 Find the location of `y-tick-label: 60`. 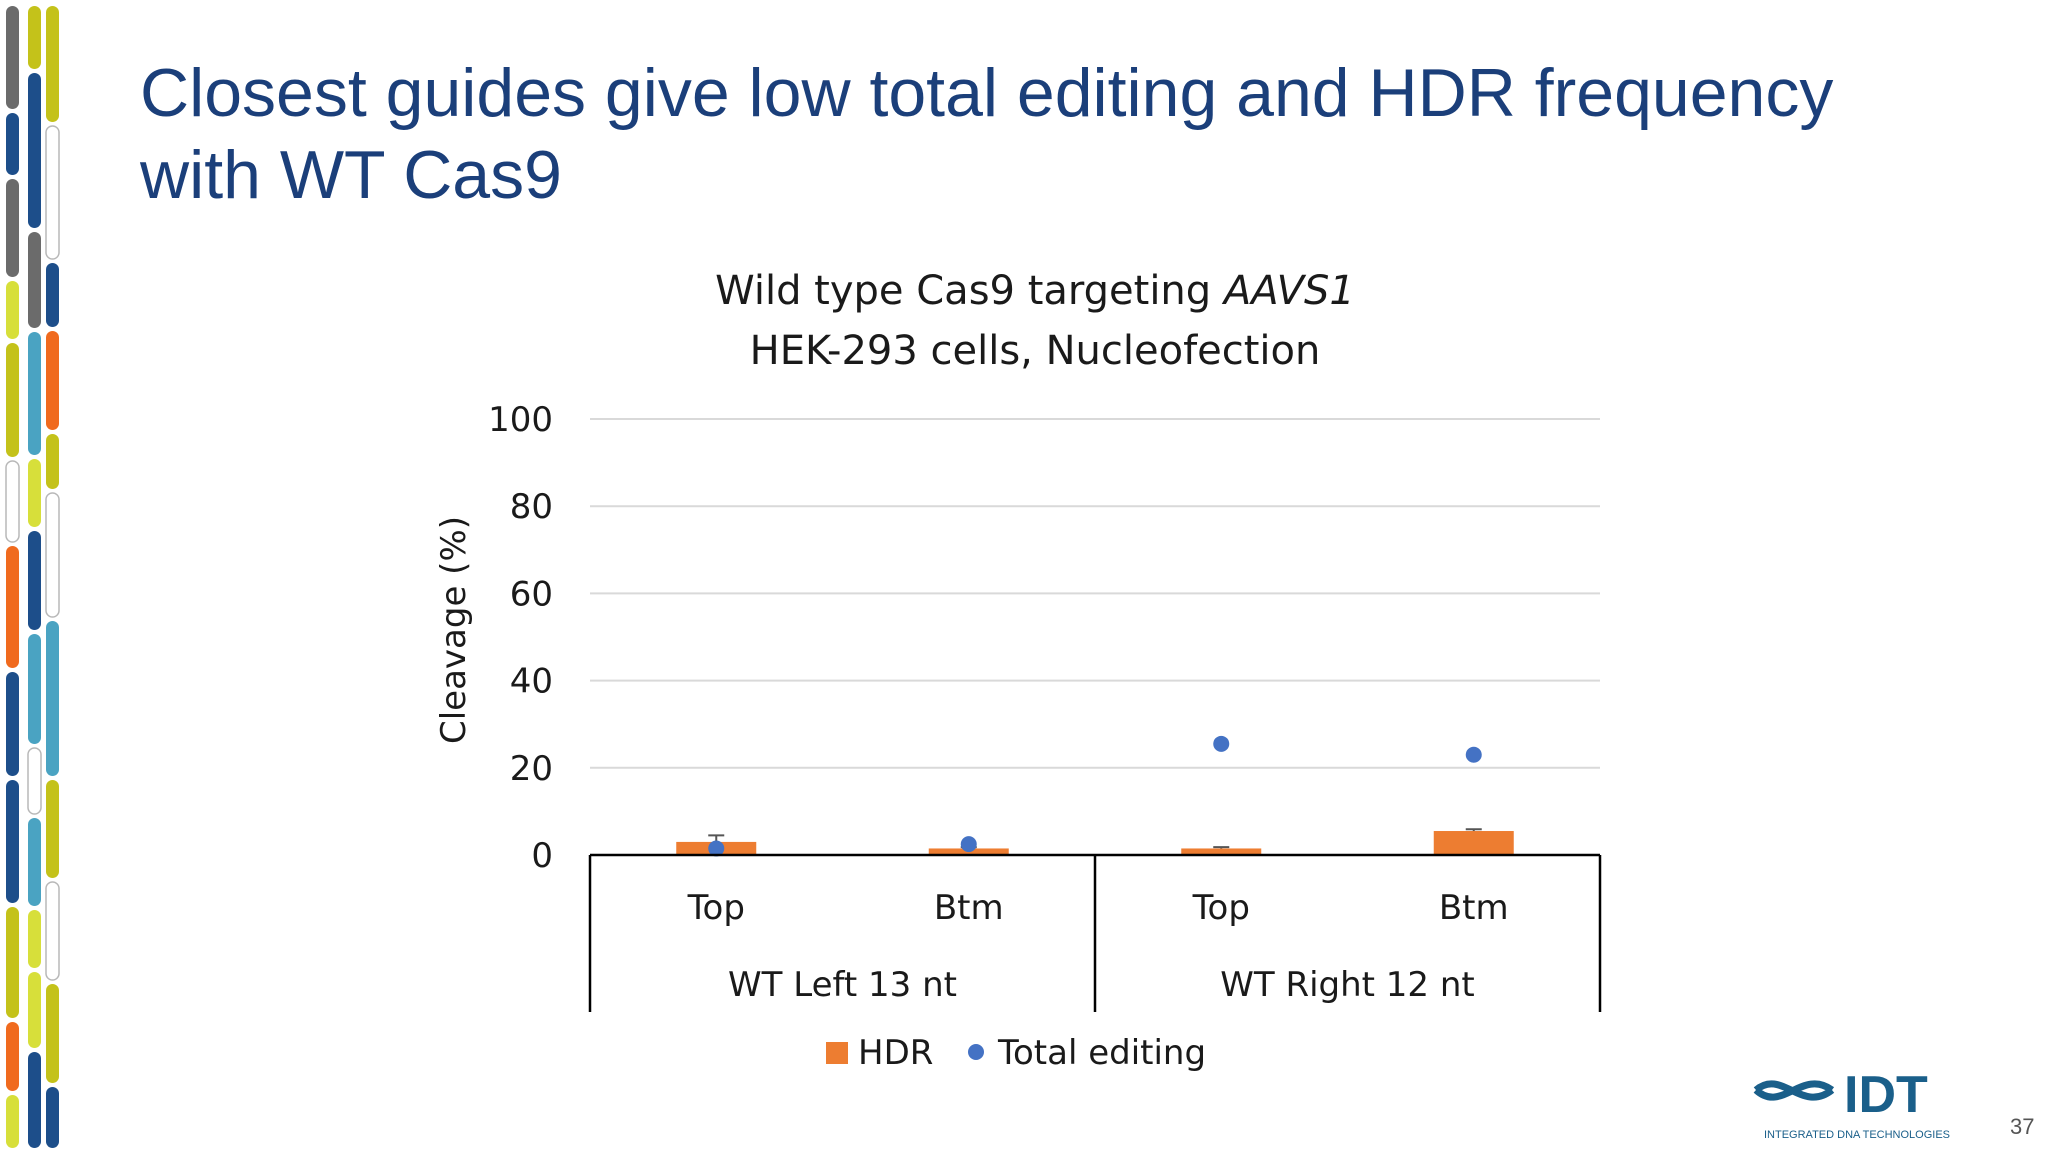

y-tick-label: 60 is located at coordinates (531, 594).